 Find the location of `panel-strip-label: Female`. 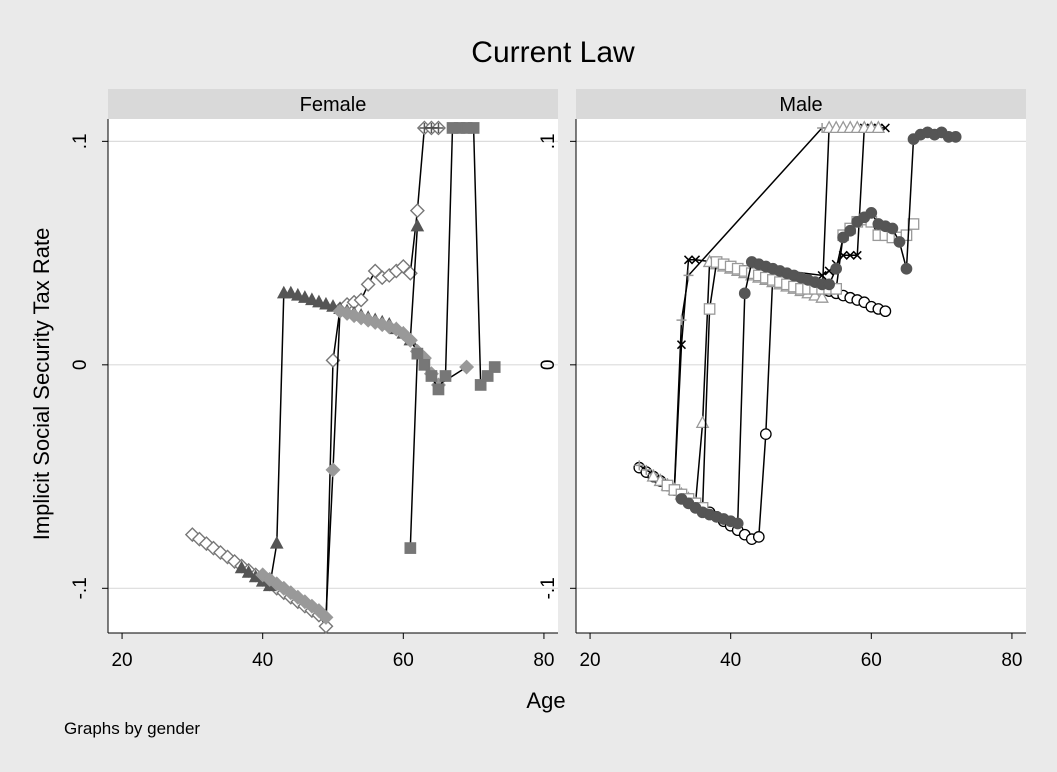

panel-strip-label: Female is located at coordinates (333, 105).